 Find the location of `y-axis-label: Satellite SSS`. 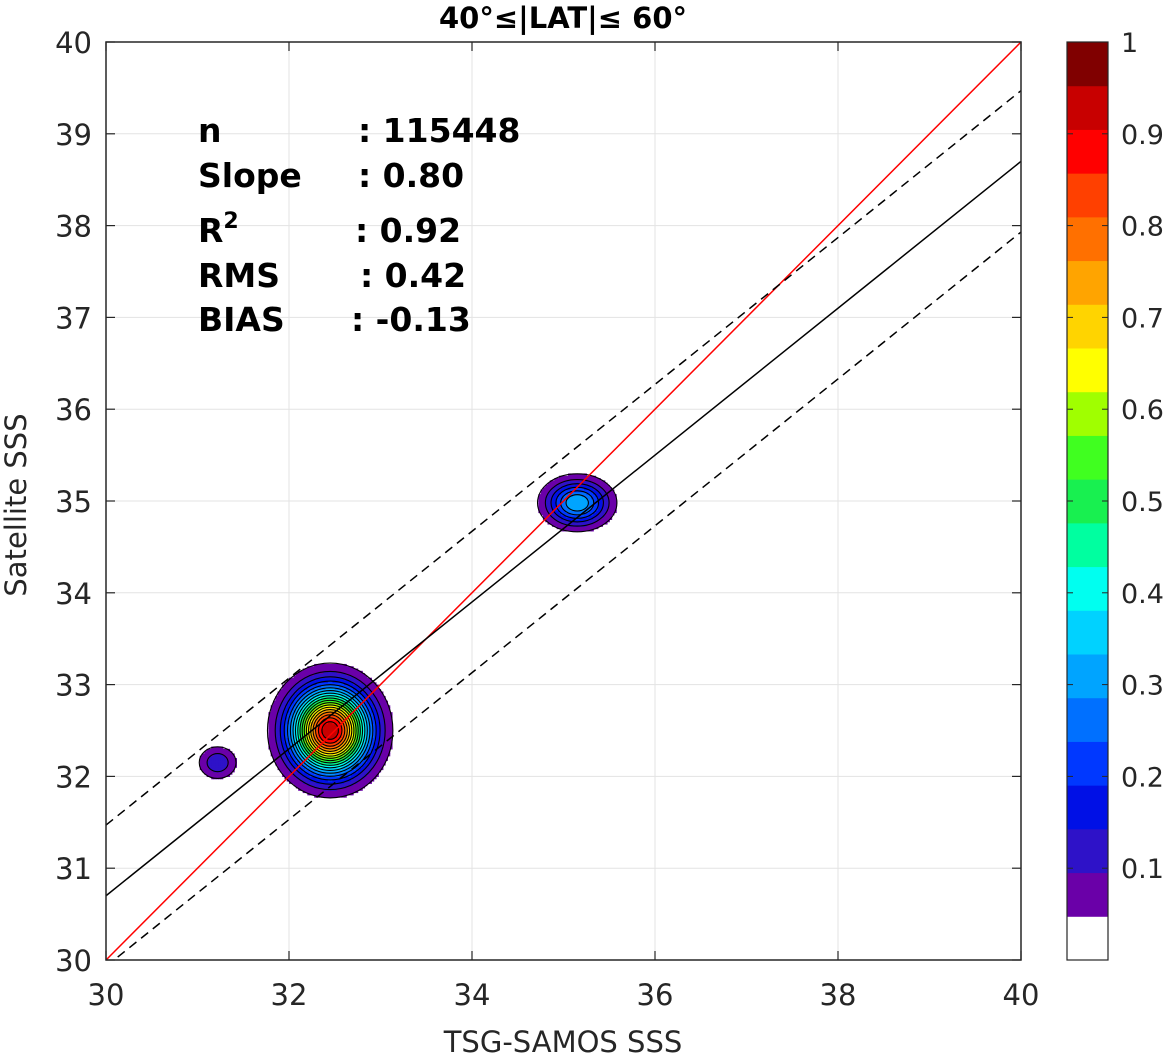

y-axis-label: Satellite SSS is located at coordinates (16, 504).